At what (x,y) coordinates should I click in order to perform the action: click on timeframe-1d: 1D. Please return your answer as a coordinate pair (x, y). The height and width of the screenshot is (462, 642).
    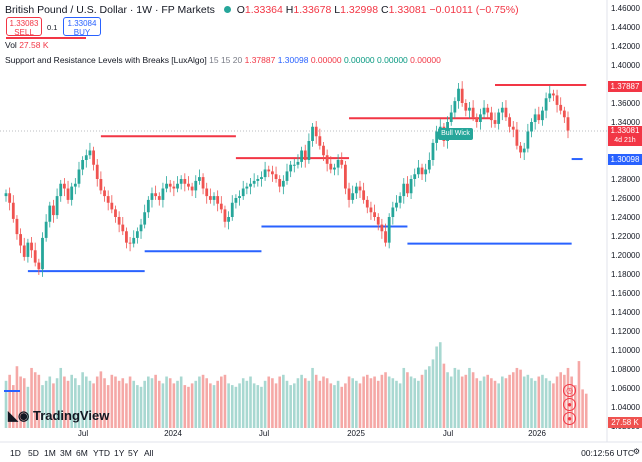
    Looking at the image, I should click on (15, 453).